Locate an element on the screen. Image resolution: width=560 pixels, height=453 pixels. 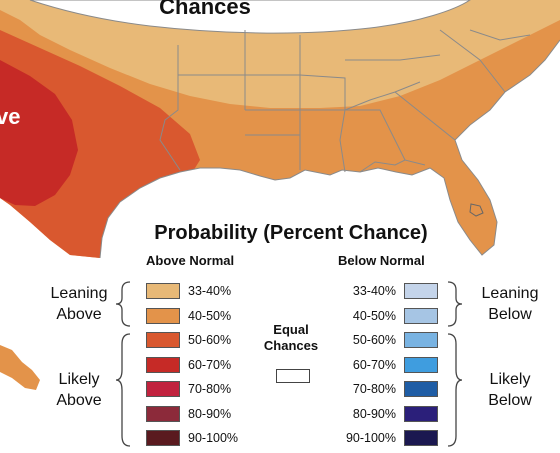
likely-above-line2: Above is located at coordinates (79, 400).